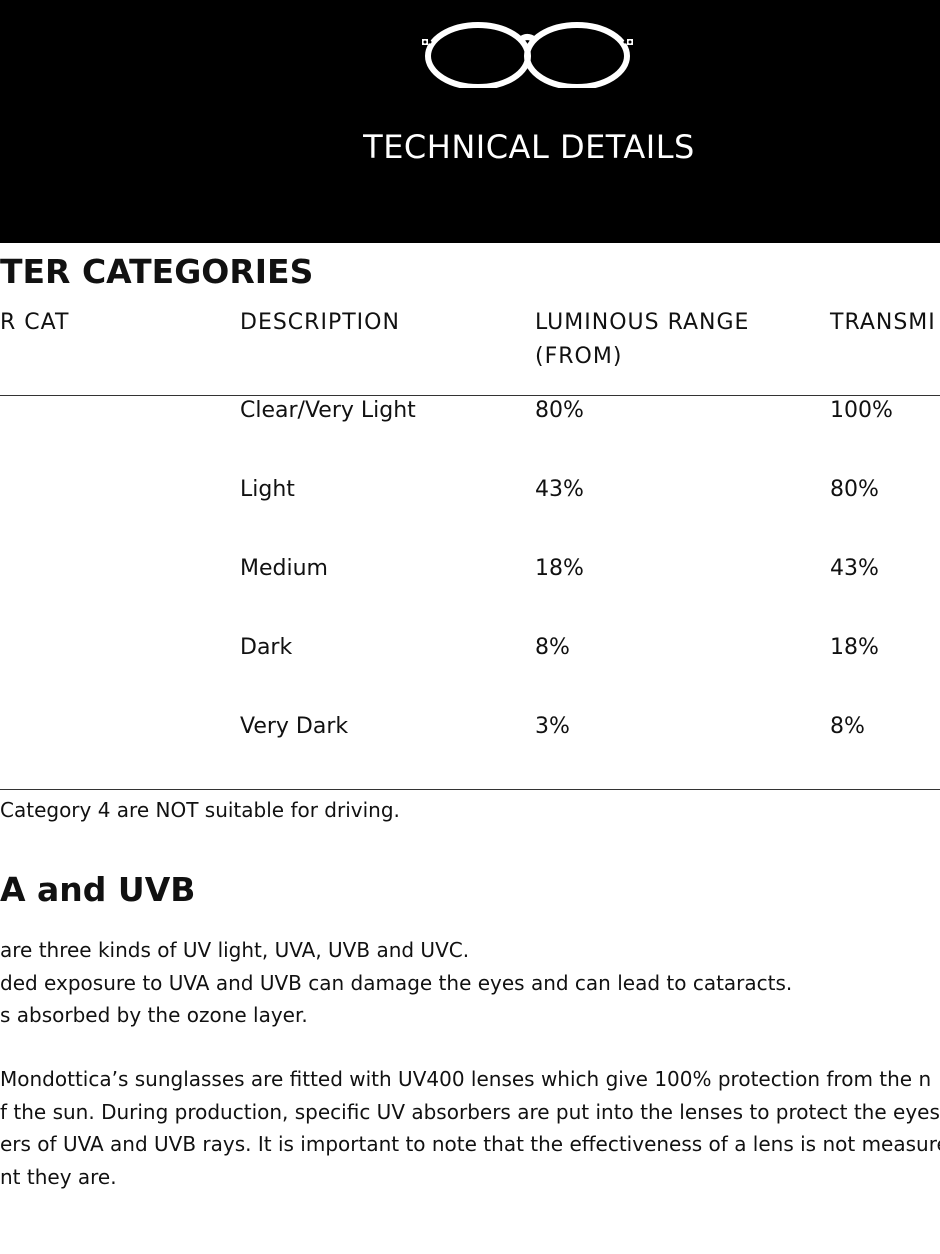 Image resolution: width=940 pixels, height=1254 pixels. I want to click on table-bottom-divider, so click(470, 789).